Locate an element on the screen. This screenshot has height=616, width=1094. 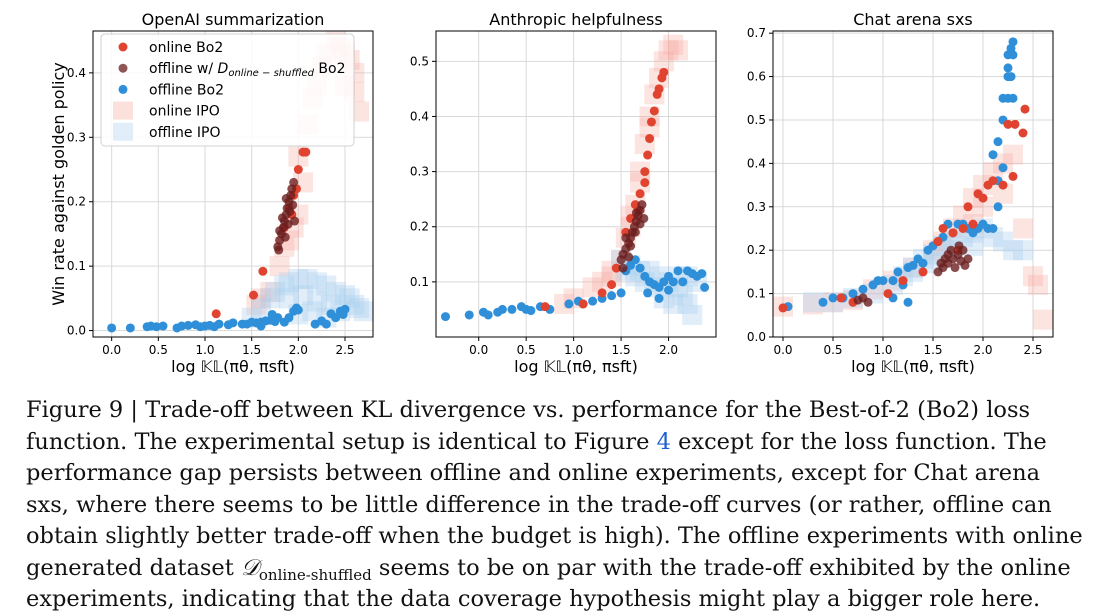
plot-frame is located at coordinates (913, 184).